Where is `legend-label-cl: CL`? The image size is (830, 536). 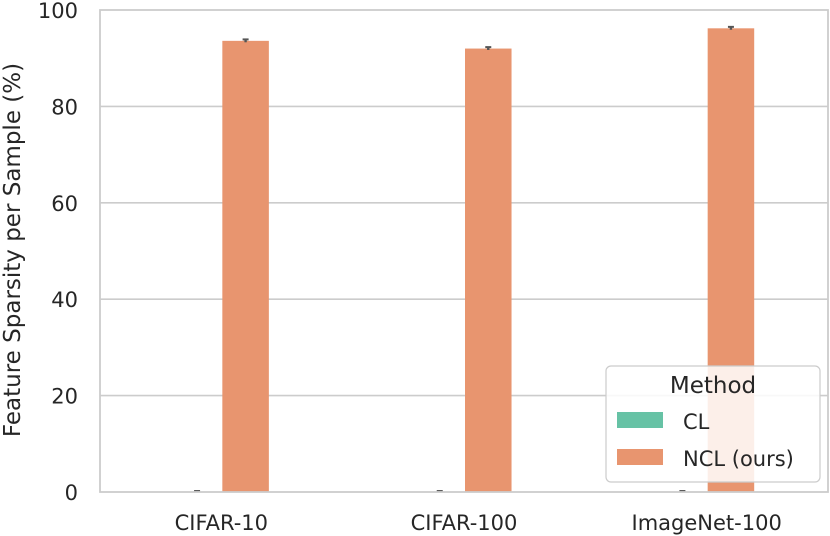 legend-label-cl: CL is located at coordinates (696, 422).